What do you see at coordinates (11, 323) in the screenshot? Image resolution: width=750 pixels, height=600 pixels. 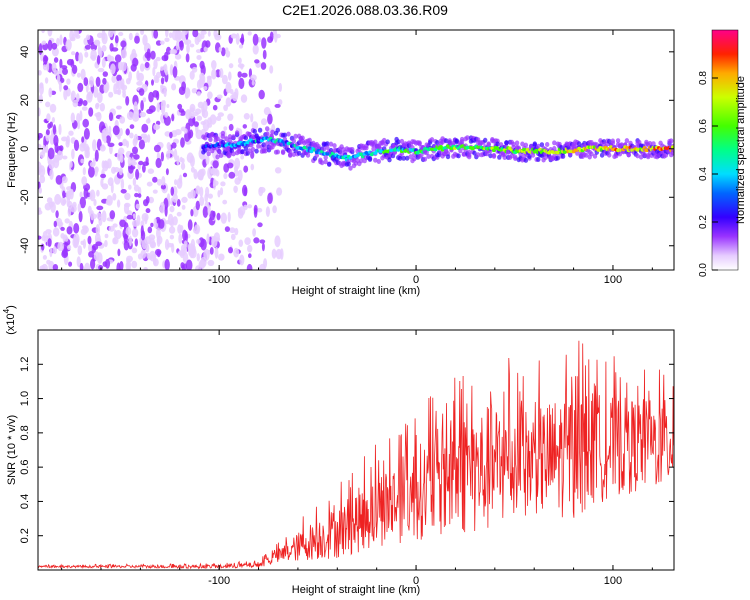 I see `snr-scale-prefix: (x10` at bounding box center [11, 323].